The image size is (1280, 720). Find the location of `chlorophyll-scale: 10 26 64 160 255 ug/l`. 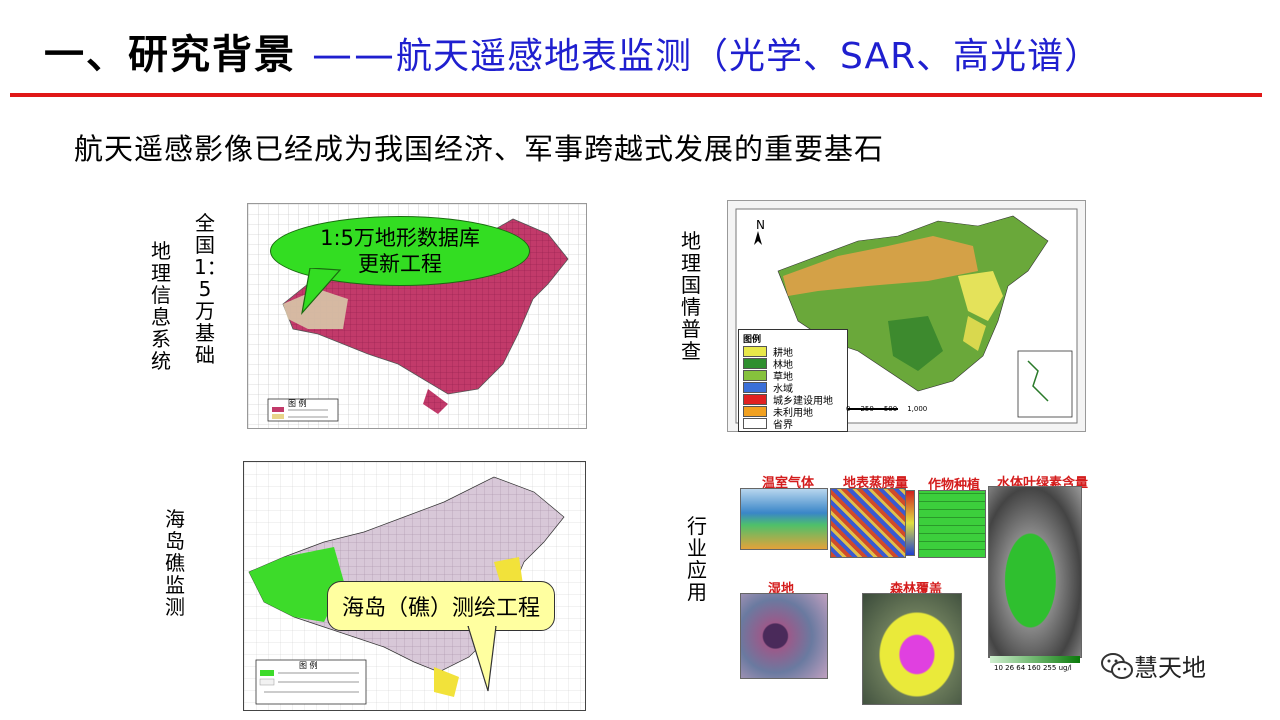

chlorophyll-scale: 10 26 64 160 255 ug/l is located at coordinates (1033, 668).